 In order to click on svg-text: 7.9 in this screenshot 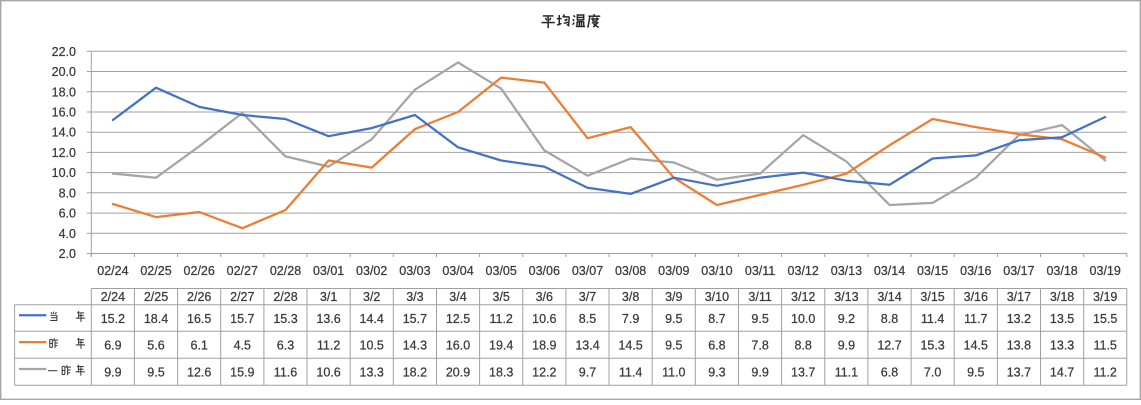, I will do `click(630, 319)`.